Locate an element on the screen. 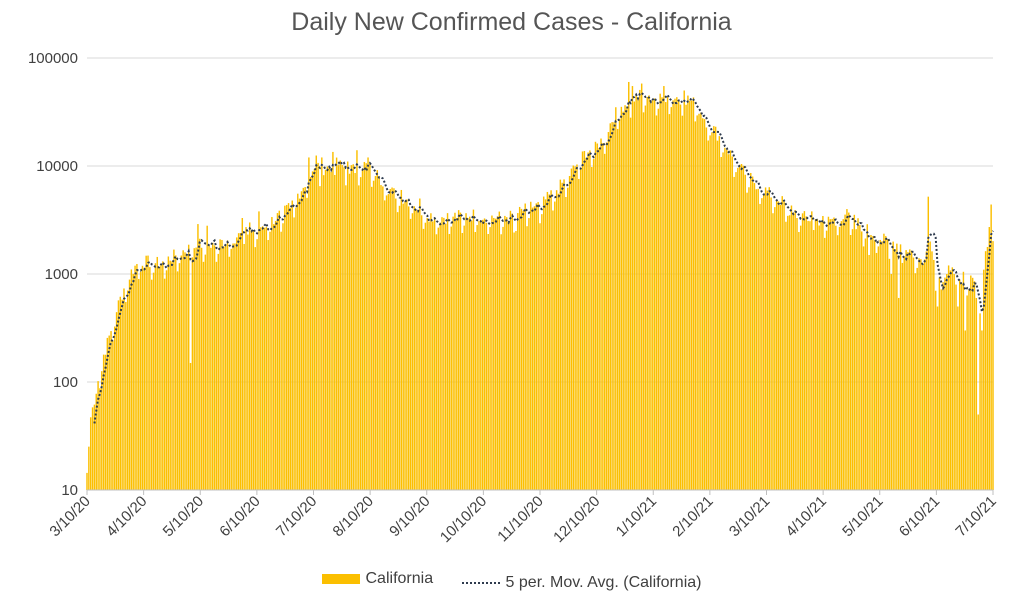 The image size is (1023, 609). x-tick-label: 8/10/20 is located at coordinates (353, 516).